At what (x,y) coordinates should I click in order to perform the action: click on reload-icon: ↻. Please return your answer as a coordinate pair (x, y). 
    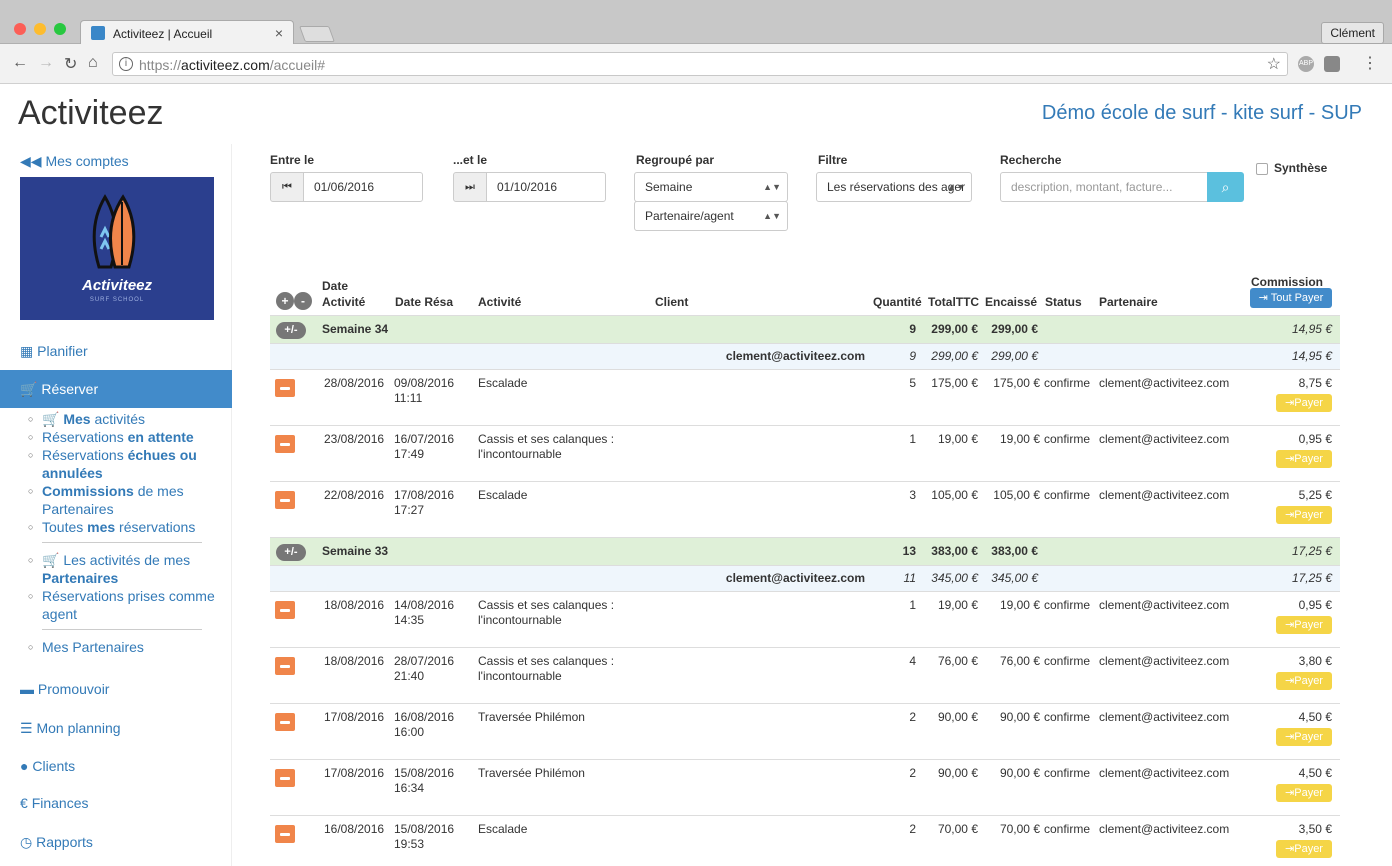
    Looking at the image, I should click on (71, 64).